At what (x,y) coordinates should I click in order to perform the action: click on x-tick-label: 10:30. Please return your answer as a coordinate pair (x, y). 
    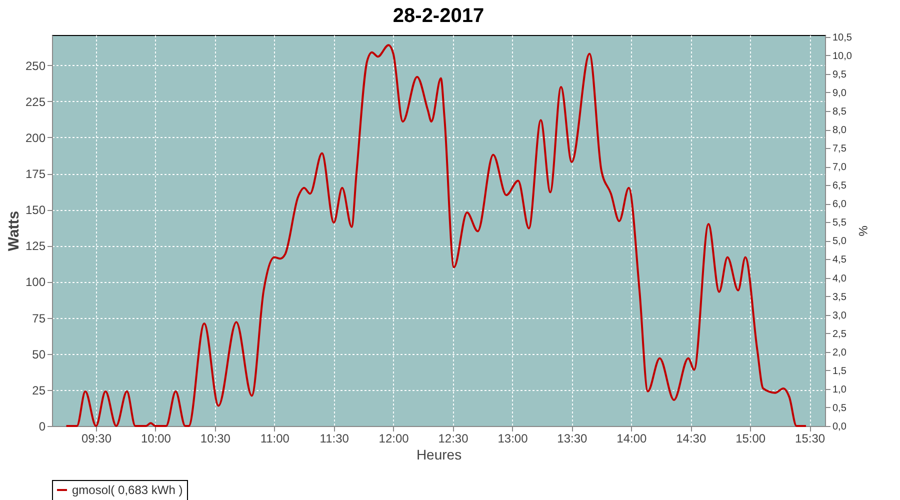
    Looking at the image, I should click on (215, 439).